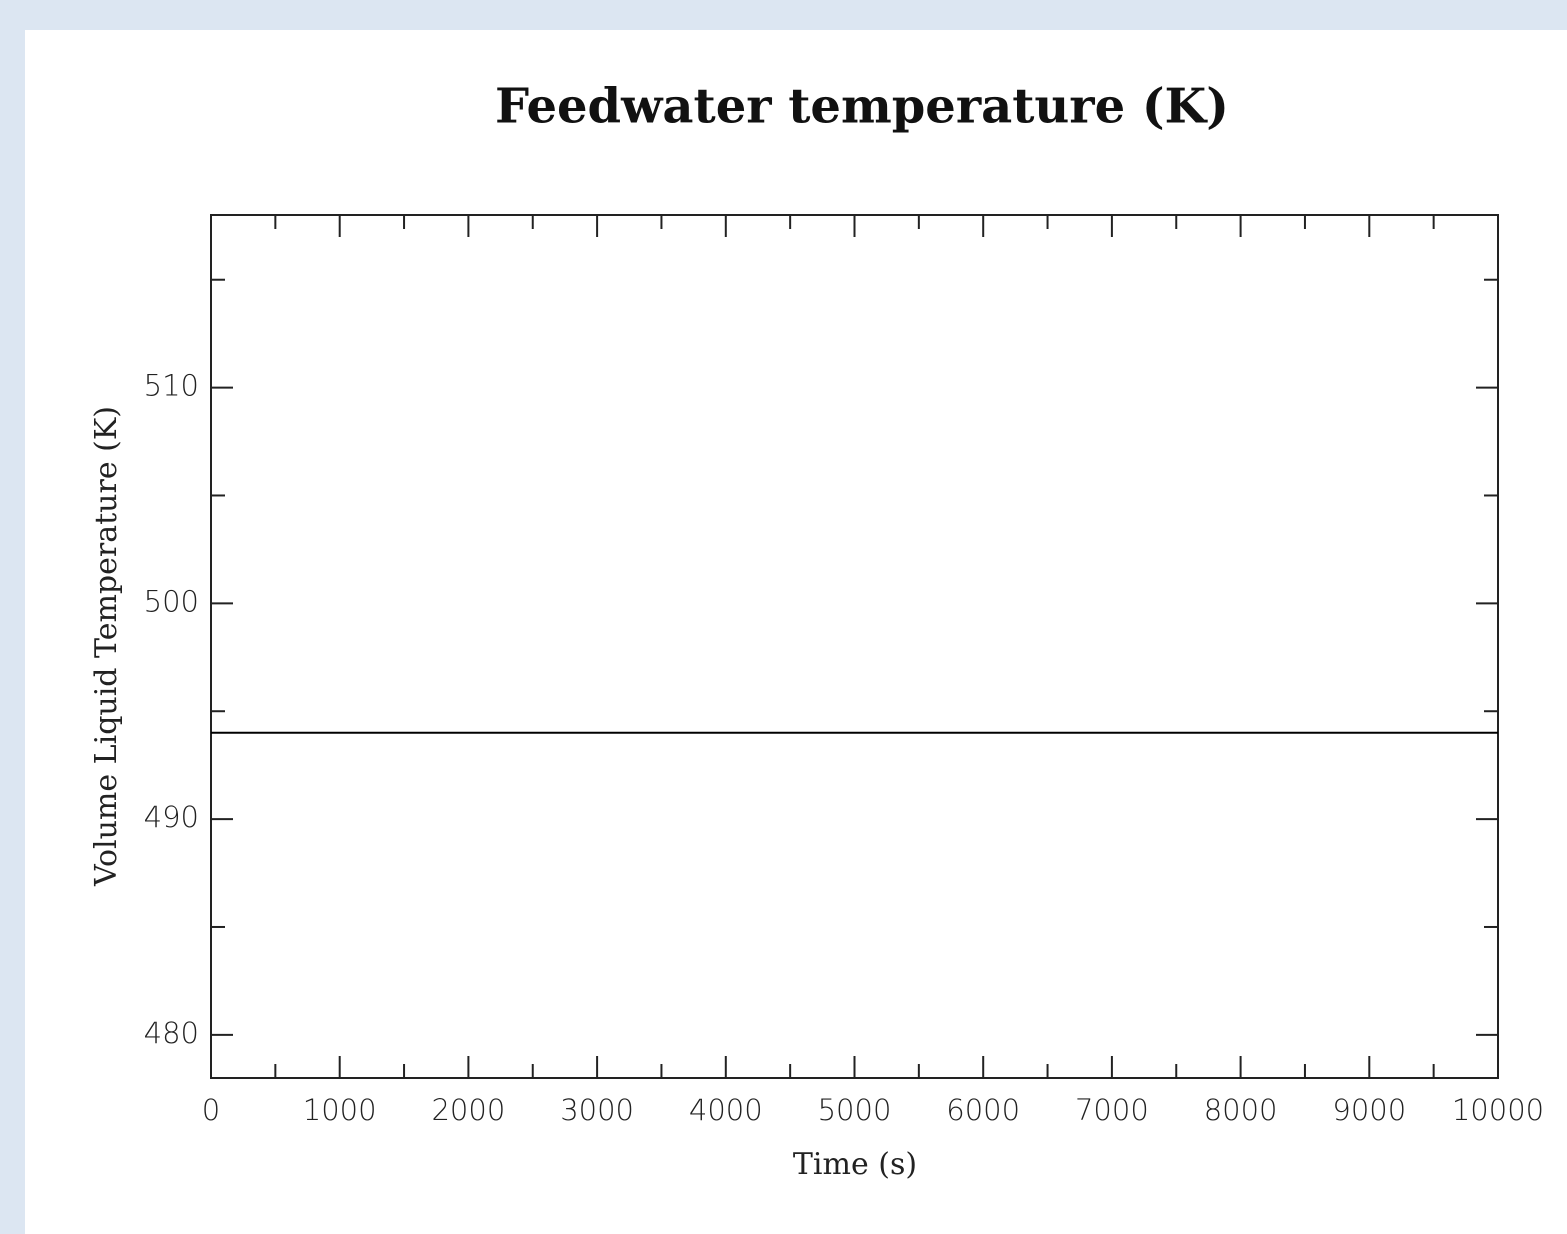 The height and width of the screenshot is (1234, 1567). Describe the element at coordinates (171, 386) in the screenshot. I see `y-tick-label: 510` at that location.